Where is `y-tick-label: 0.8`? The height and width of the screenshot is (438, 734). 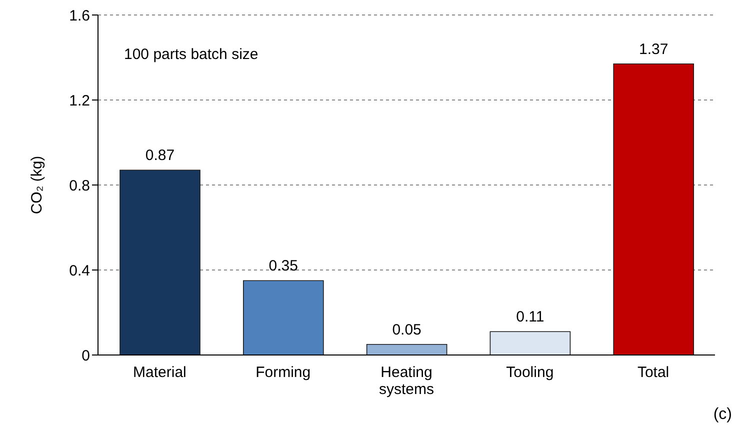
y-tick-label: 0.8 is located at coordinates (79, 185).